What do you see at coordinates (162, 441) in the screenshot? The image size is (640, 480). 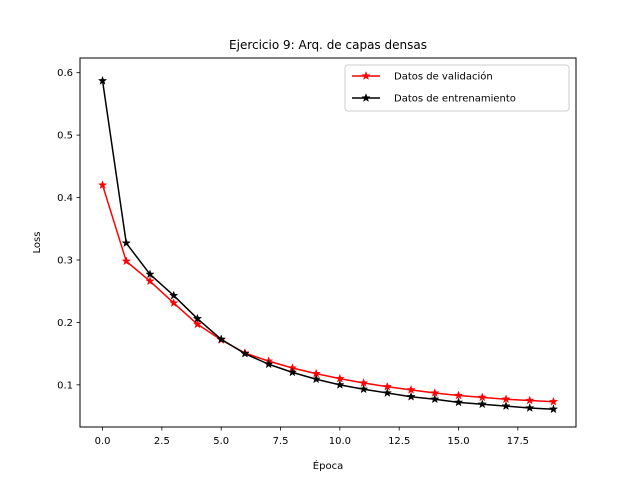 I see `x-tick-label: 2.5` at bounding box center [162, 441].